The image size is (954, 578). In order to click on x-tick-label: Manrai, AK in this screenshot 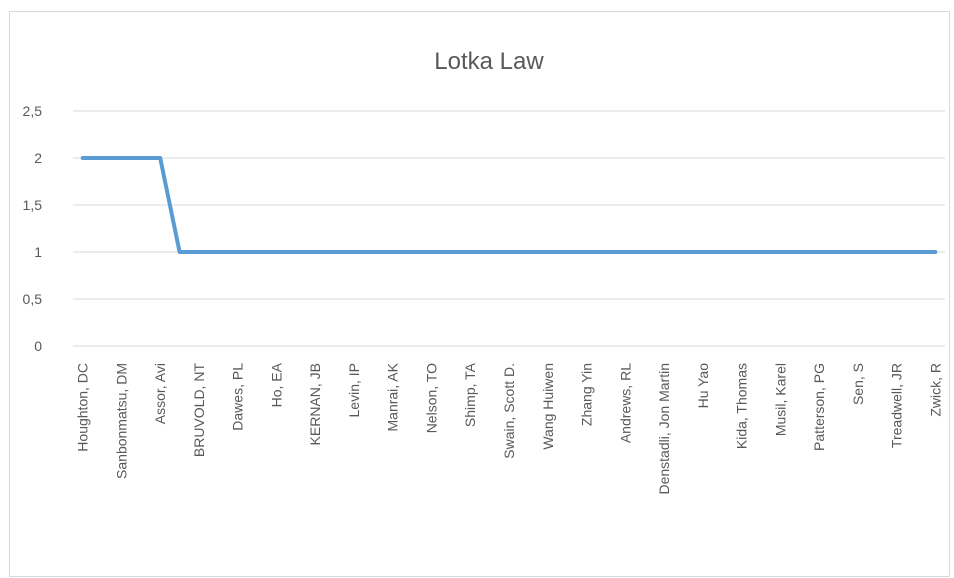, I will do `click(393, 396)`.